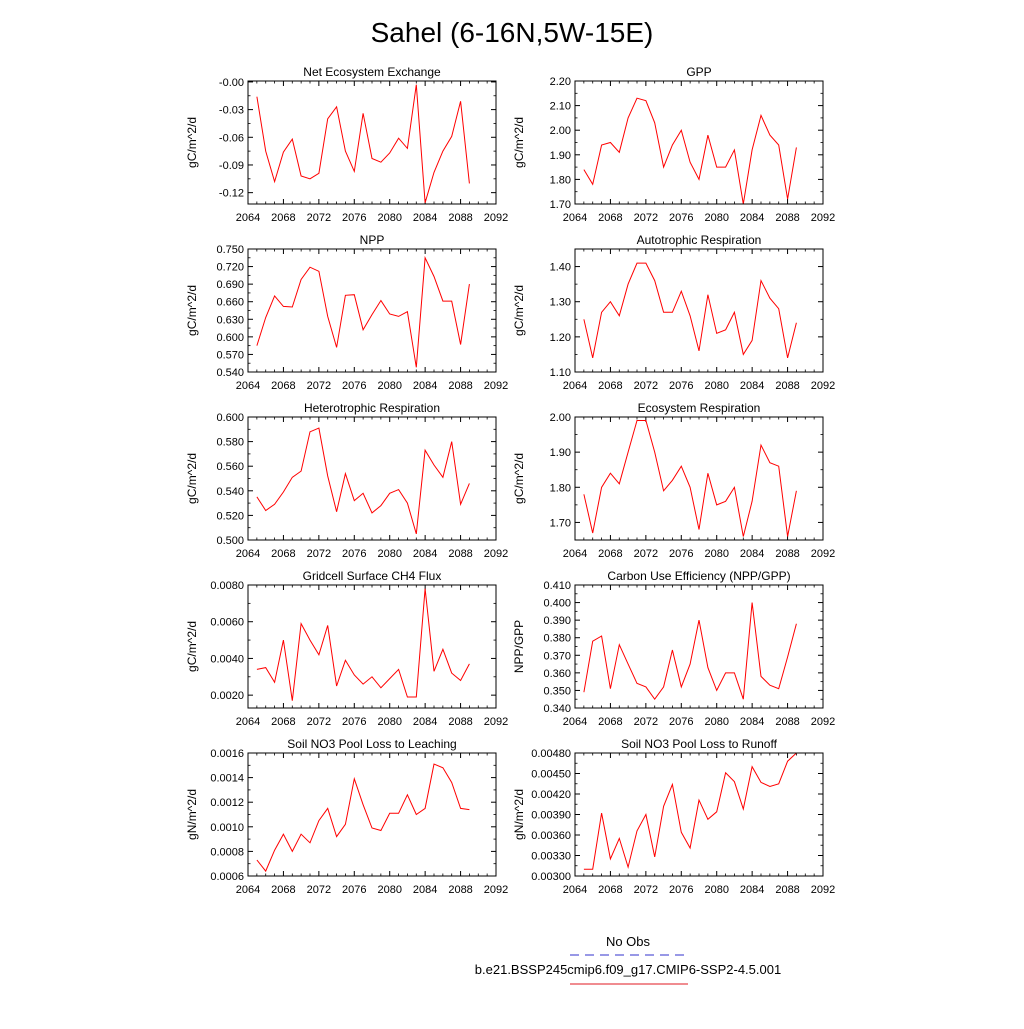  I want to click on y-tick-label: 2.10, so click(560, 107).